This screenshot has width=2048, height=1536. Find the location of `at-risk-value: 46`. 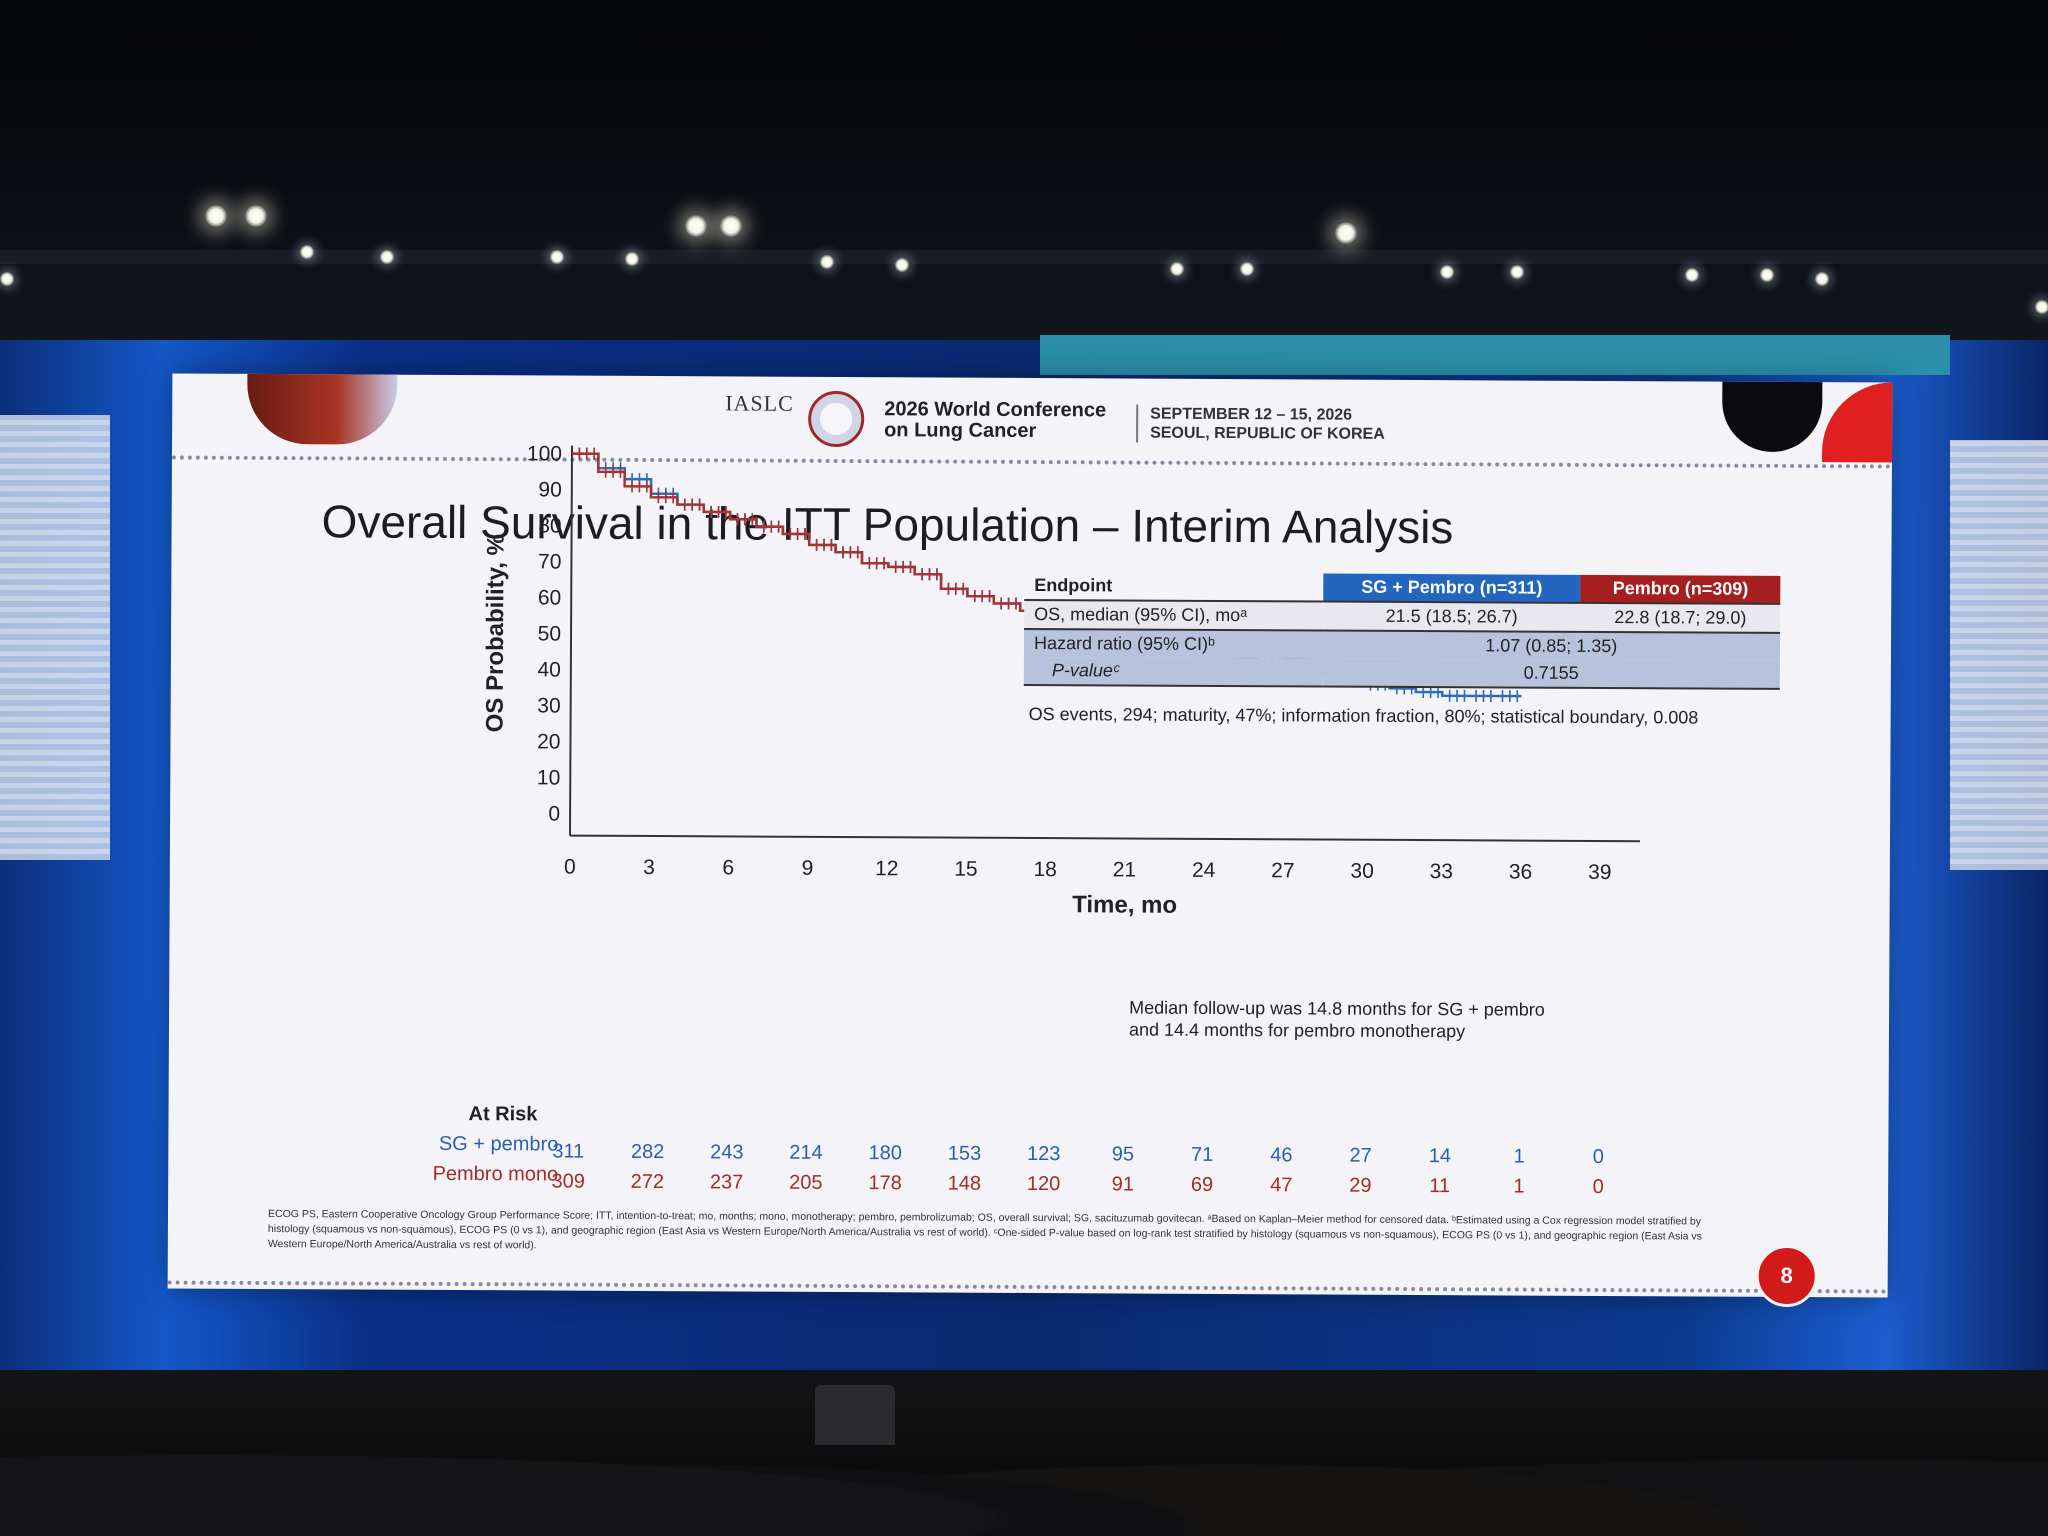

at-risk-value: 46 is located at coordinates (1281, 1155).